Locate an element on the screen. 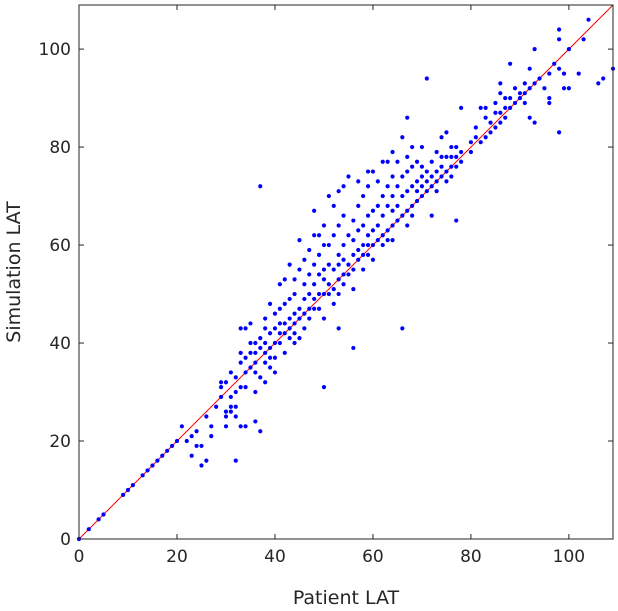  y-tick-label: 60 is located at coordinates (60, 246).